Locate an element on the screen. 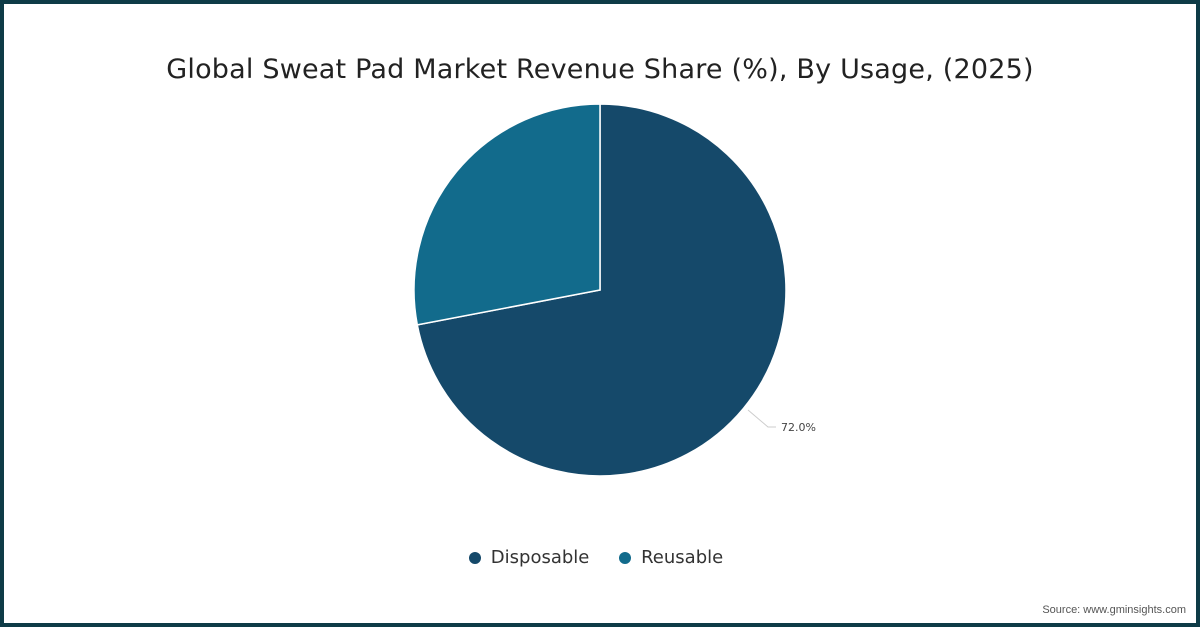 This screenshot has height=627, width=1200. label-leader-line is located at coordinates (761, 418).